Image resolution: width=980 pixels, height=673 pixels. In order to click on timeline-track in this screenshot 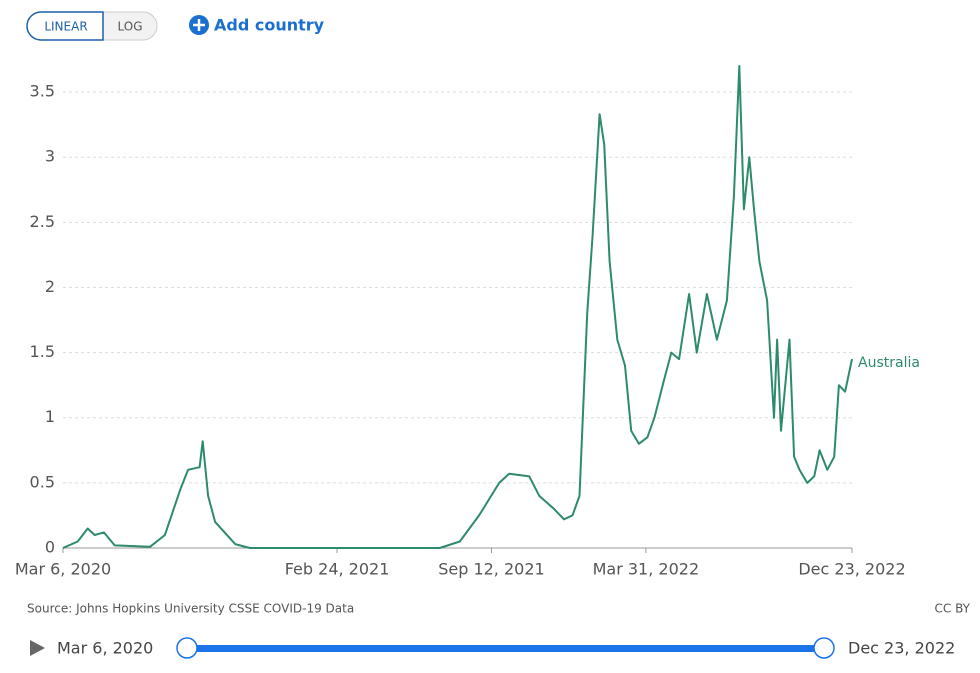, I will do `click(505, 648)`.